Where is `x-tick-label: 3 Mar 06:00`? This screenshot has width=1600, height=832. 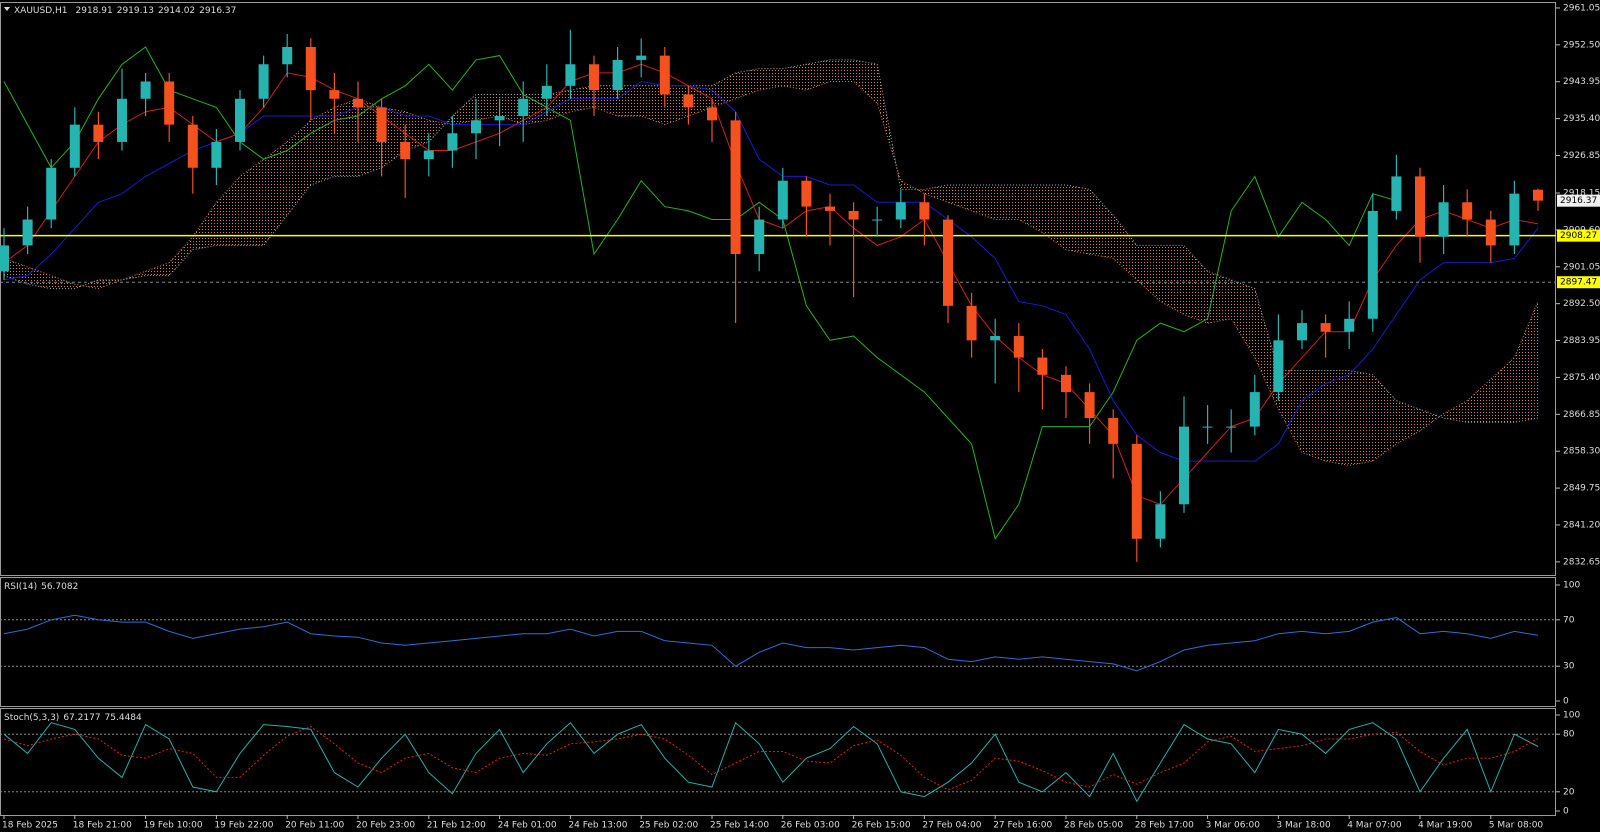
x-tick-label: 3 Mar 06:00 is located at coordinates (1233, 826).